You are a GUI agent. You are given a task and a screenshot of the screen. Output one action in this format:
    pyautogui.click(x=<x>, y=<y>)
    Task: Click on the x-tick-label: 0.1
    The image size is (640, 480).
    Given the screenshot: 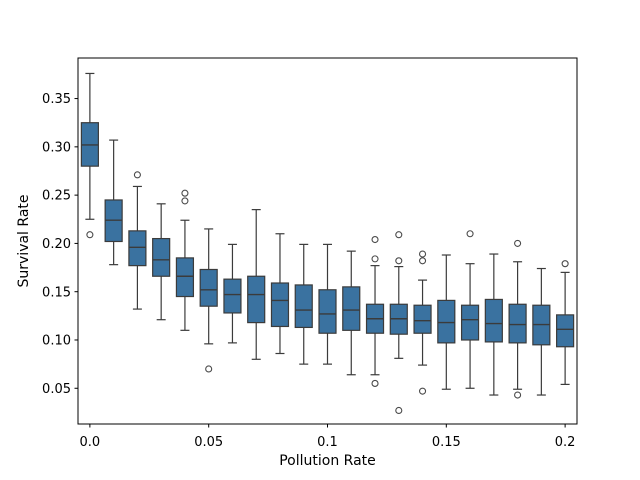 What is the action you would take?
    pyautogui.click(x=327, y=442)
    